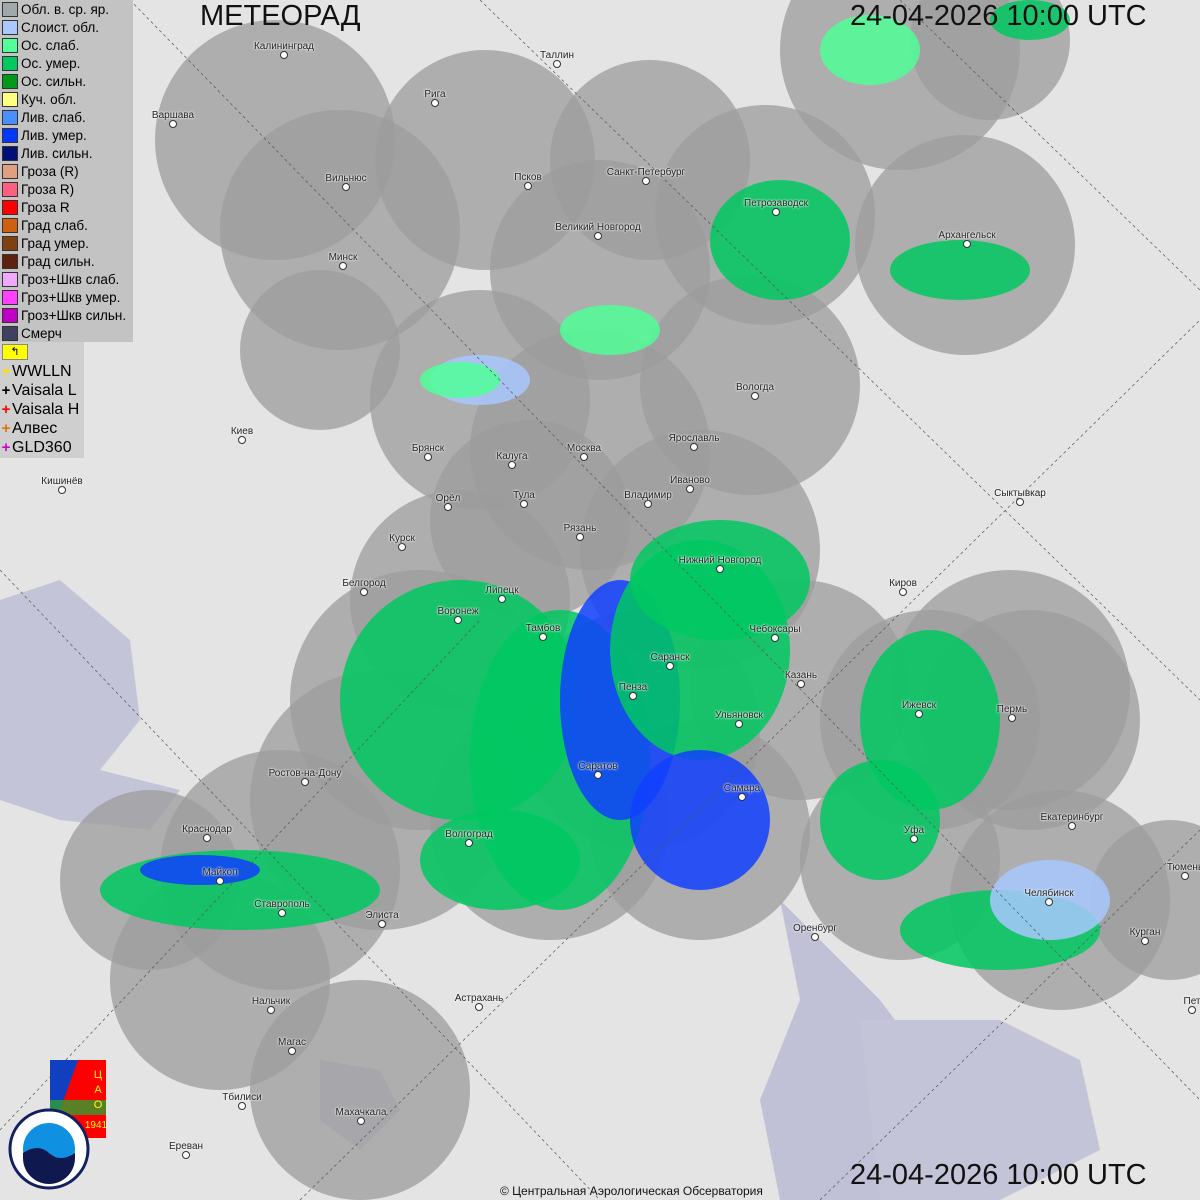  Describe the element at coordinates (382, 915) in the screenshot. I see `city-label: Элиста` at that location.